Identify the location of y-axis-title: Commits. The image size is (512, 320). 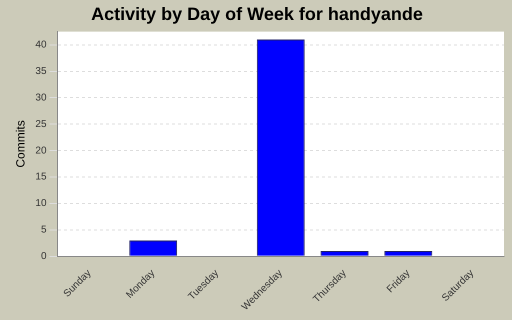
(21, 144).